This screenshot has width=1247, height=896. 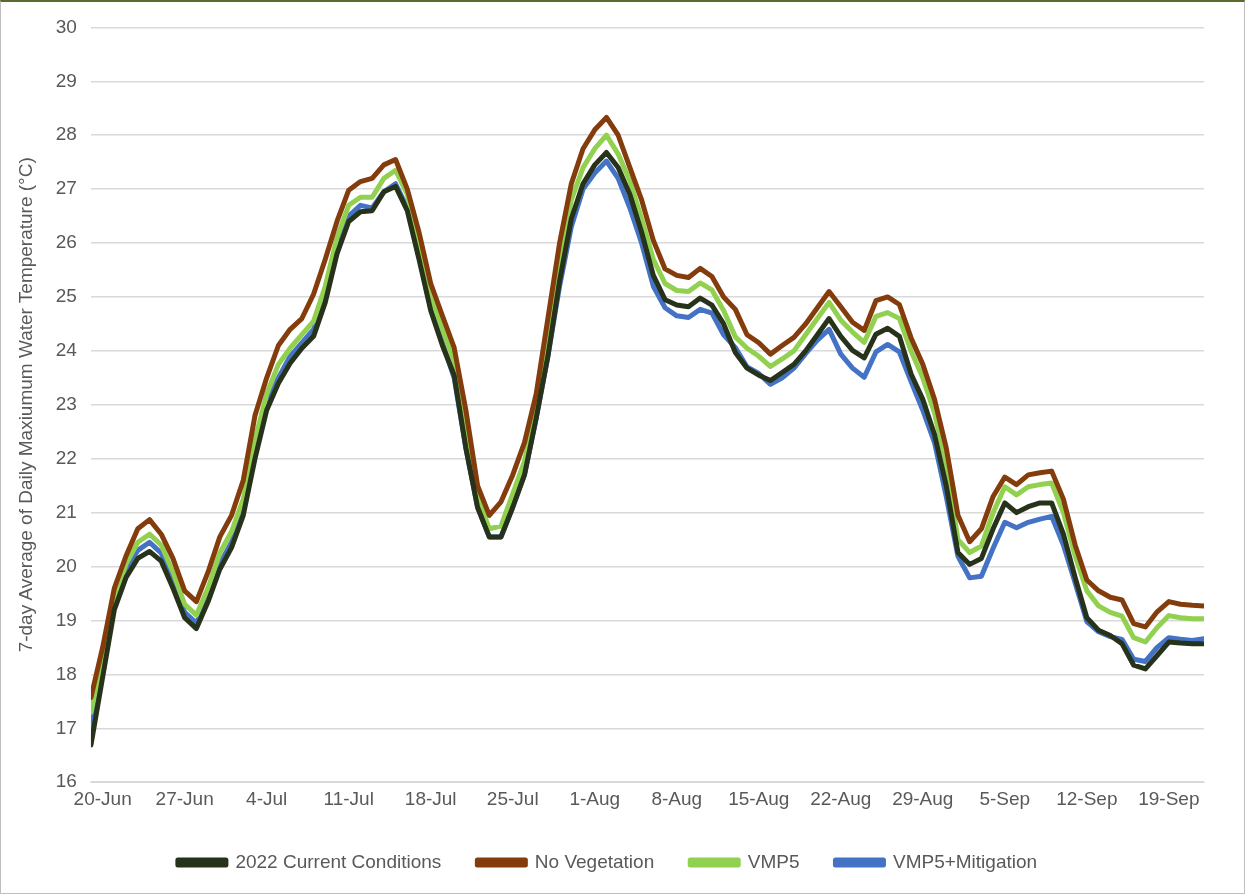 I want to click on x-tick-label: 18-Jul, so click(x=430, y=798).